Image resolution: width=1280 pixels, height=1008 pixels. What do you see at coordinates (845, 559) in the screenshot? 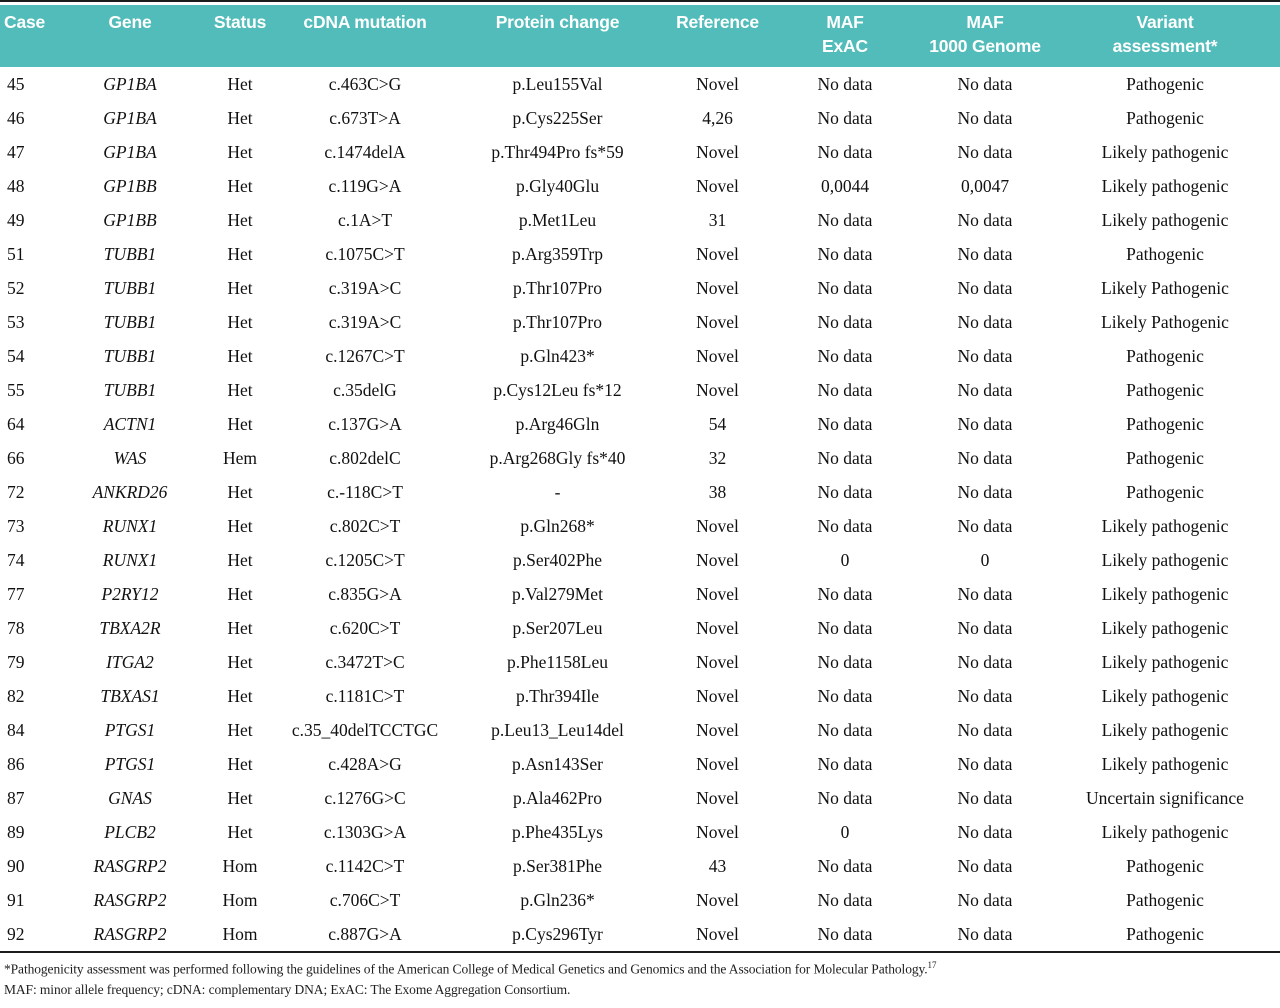
I see `cell-maf-exac: 0` at bounding box center [845, 559].